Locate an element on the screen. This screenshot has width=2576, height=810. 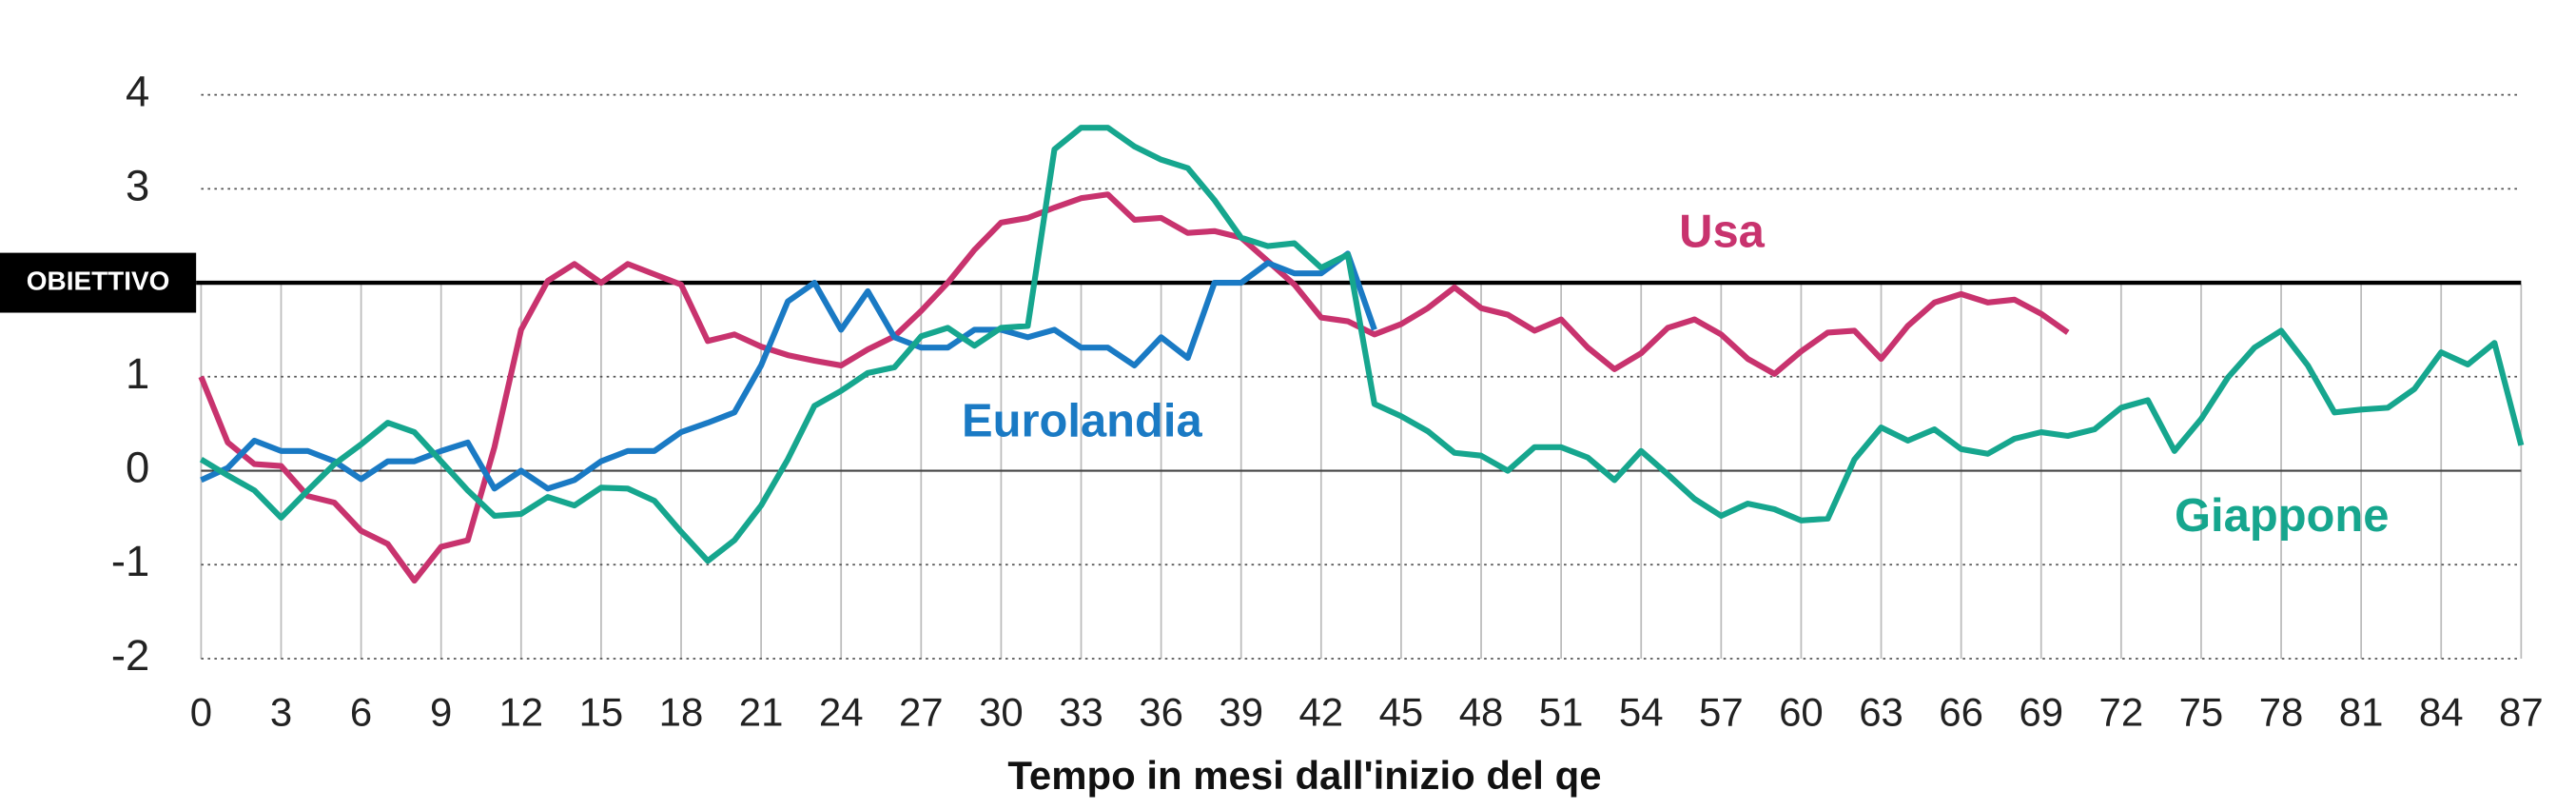
x-tick-label: 6 is located at coordinates (361, 712).